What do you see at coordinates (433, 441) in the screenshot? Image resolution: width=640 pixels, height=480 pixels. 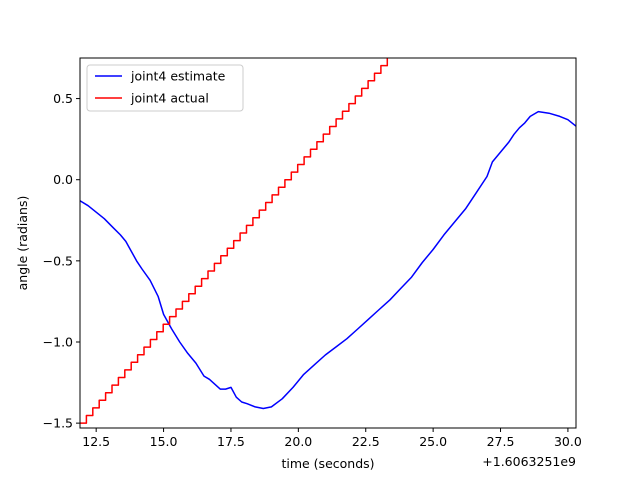 I see `x-tick-label: 25.0` at bounding box center [433, 441].